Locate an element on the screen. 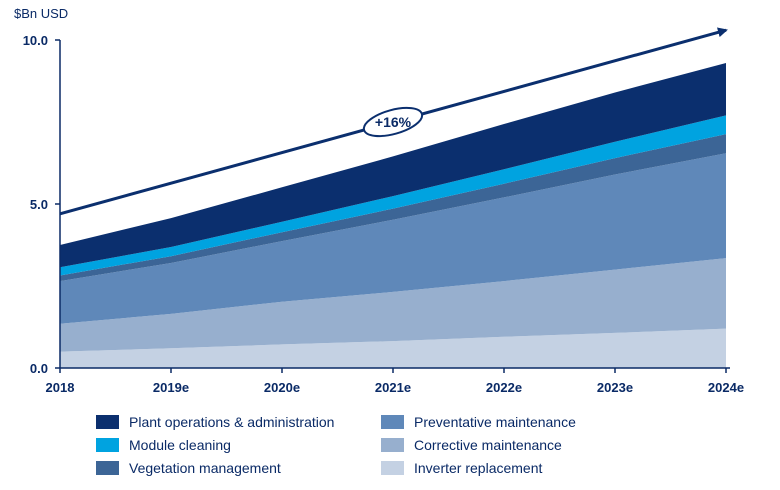 This screenshot has height=490, width=780. cagr-badge: +16% is located at coordinates (393, 122).